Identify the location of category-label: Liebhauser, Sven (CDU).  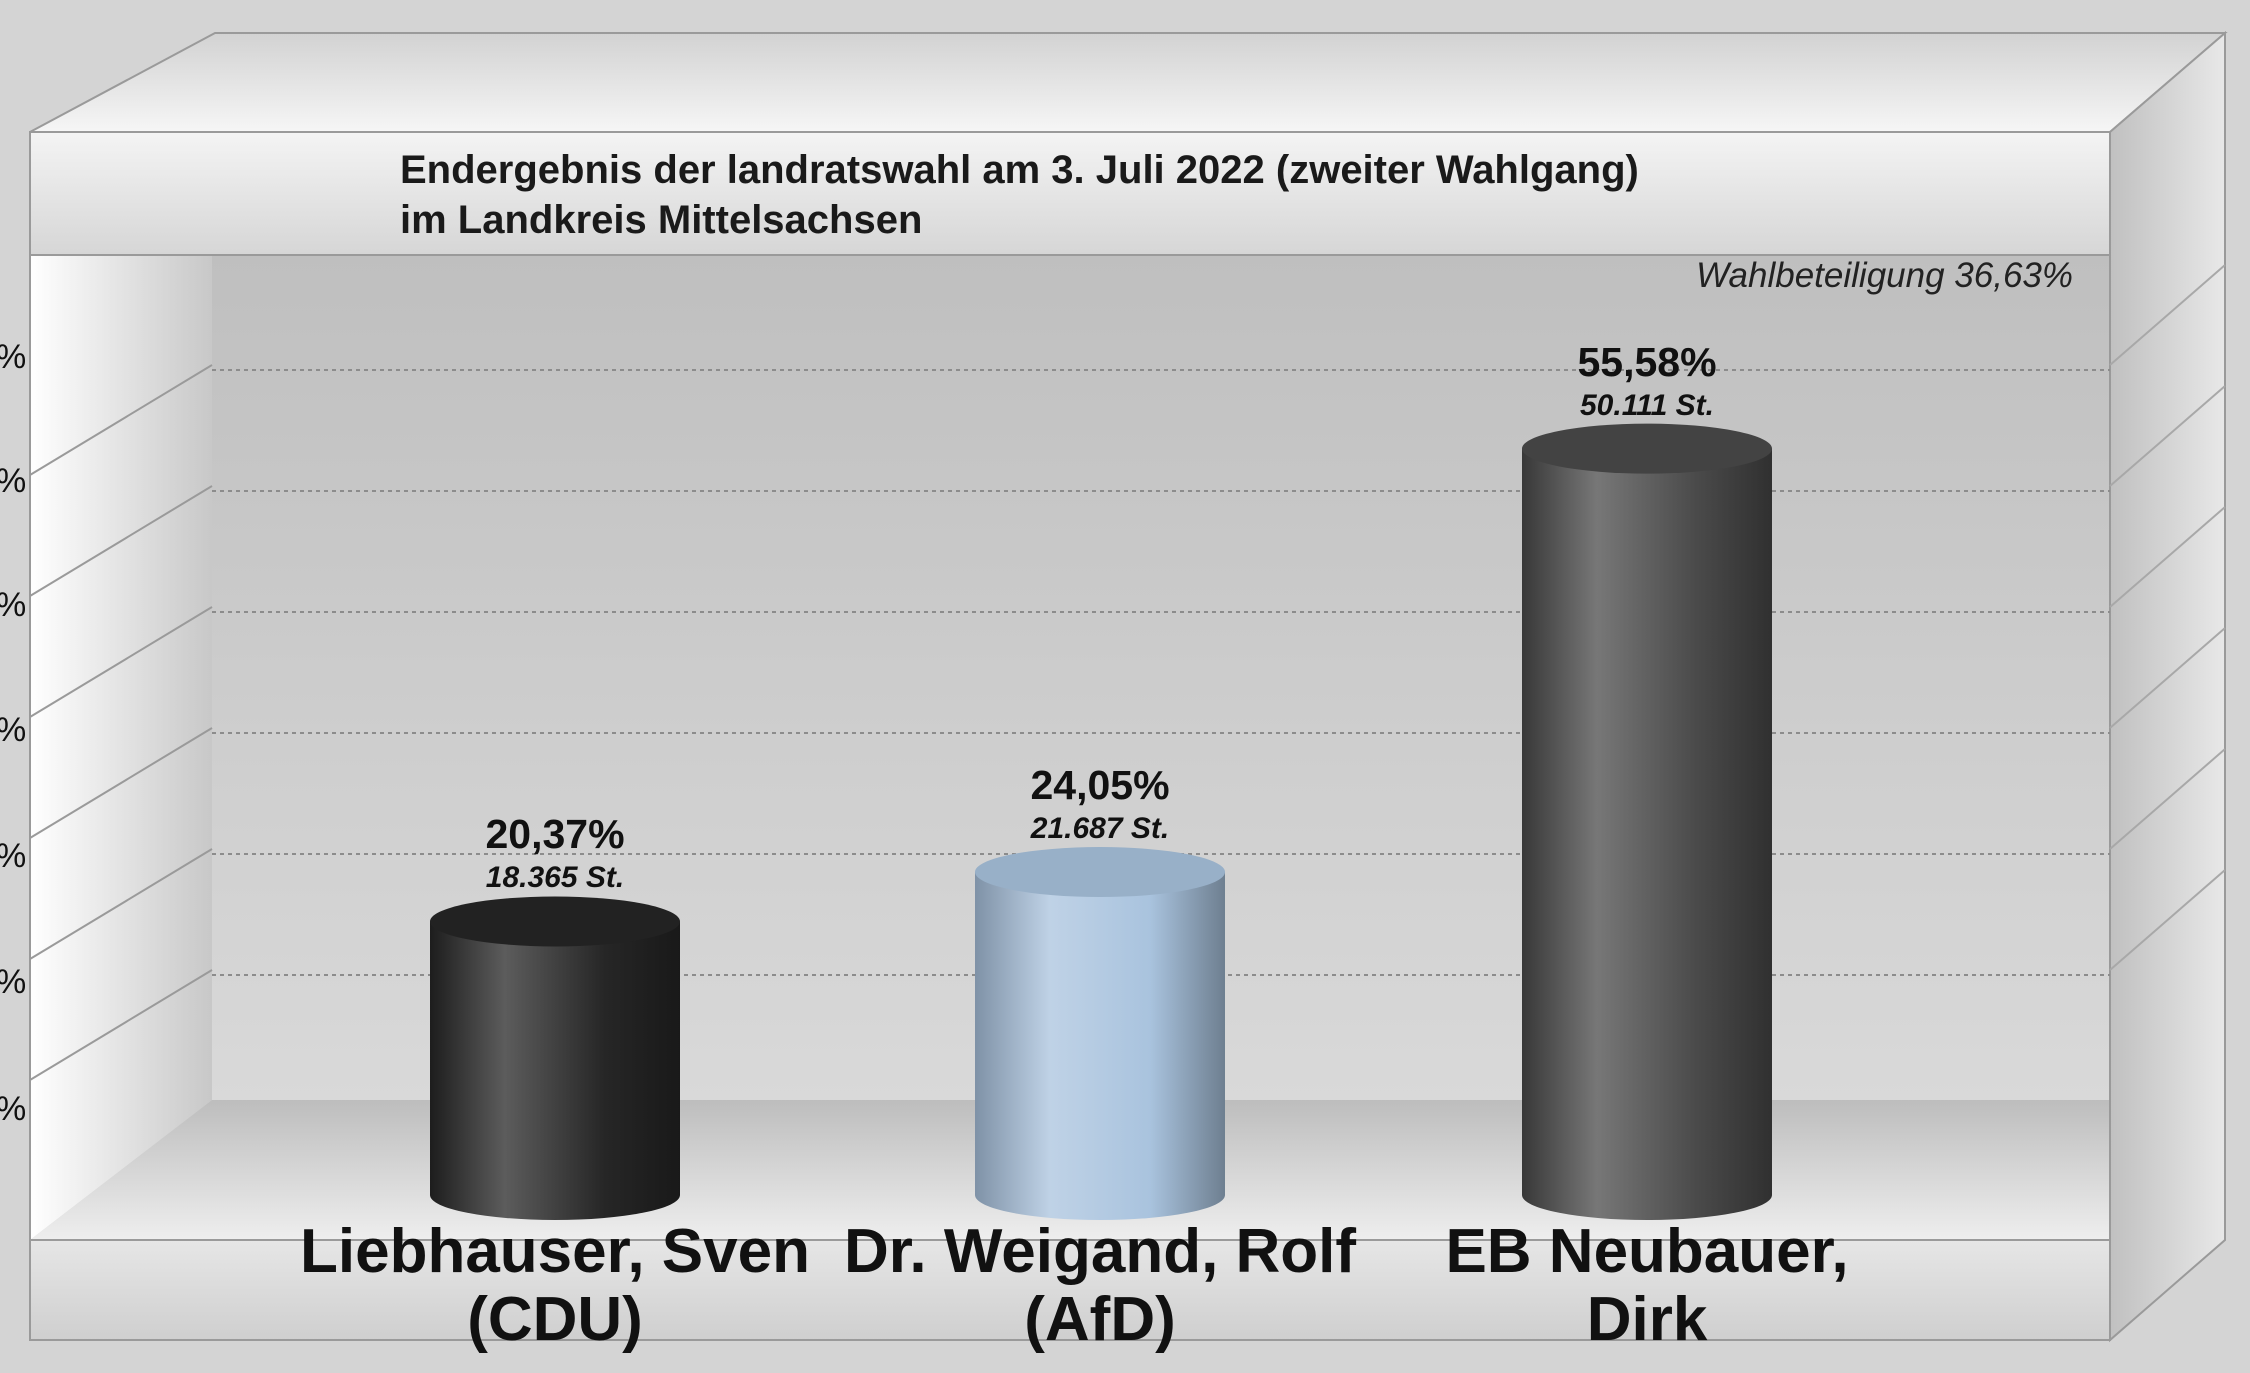
(555, 1286).